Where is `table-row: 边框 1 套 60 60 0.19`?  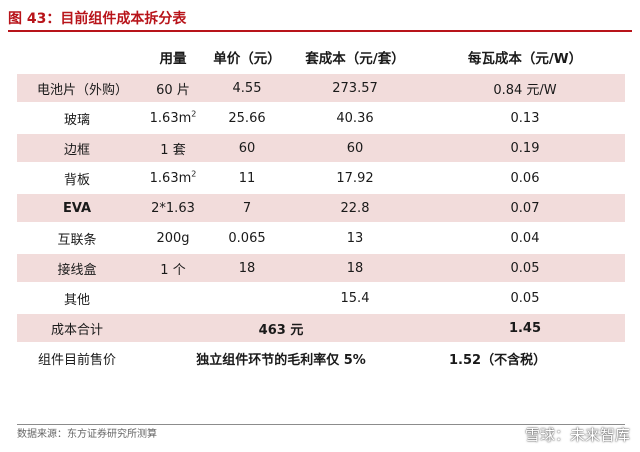
table-row: 边框 1 套 60 60 0.19 is located at coordinates (321, 148).